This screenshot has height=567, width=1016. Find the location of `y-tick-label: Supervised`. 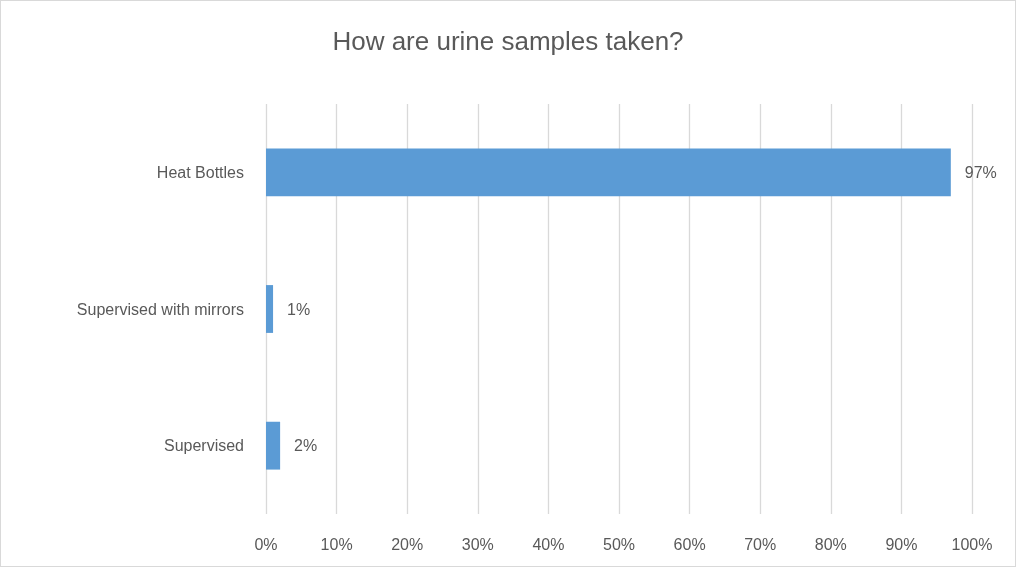

y-tick-label: Supervised is located at coordinates (203, 446).